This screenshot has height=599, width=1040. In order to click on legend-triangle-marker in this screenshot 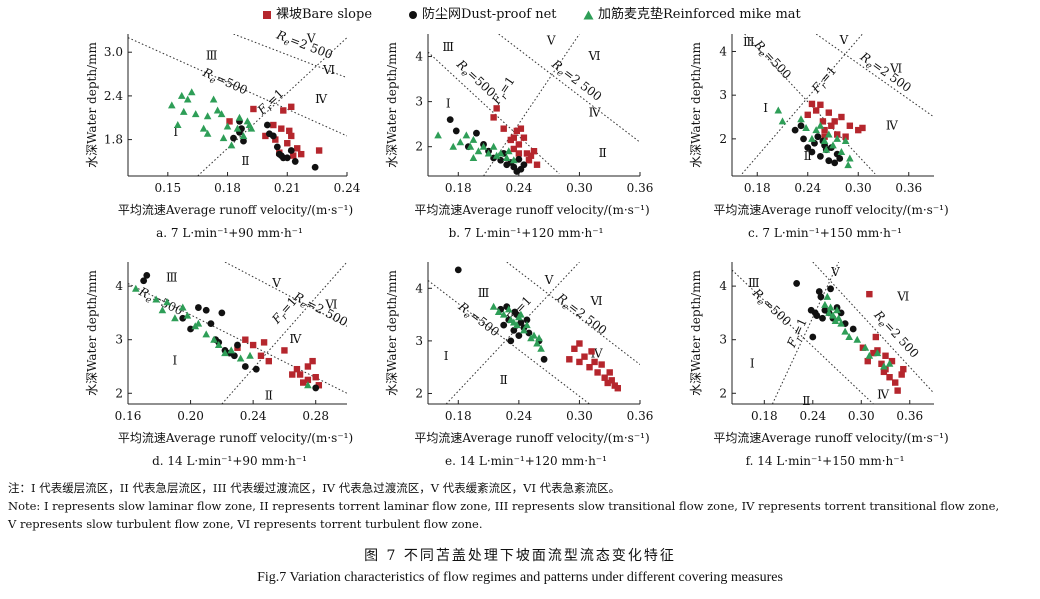, I will do `click(588, 14)`.